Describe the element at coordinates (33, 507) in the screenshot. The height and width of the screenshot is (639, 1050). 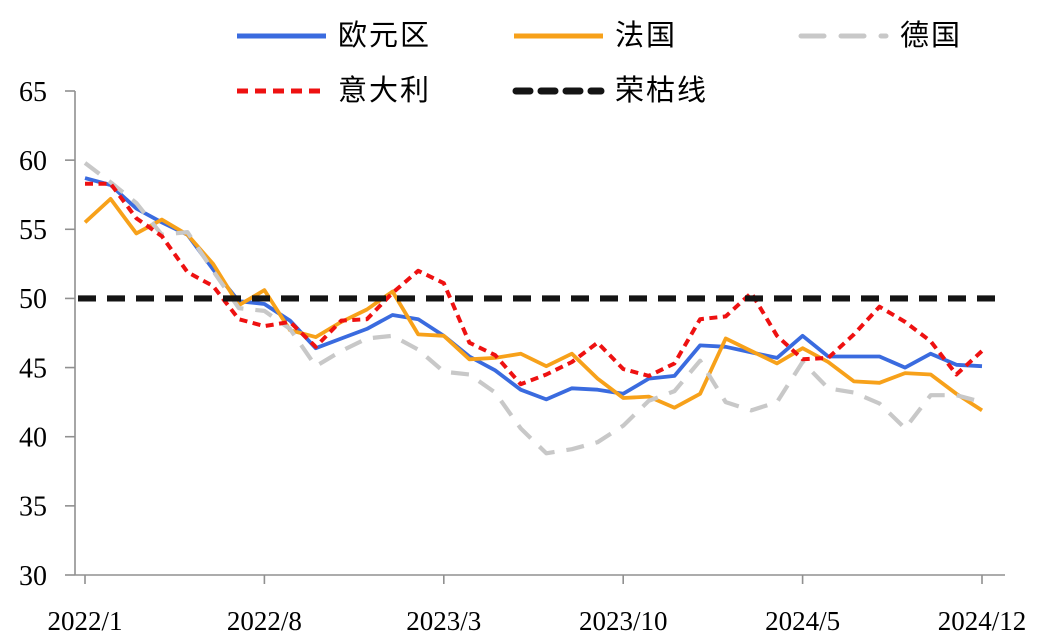
I see `y-tick-label: 35` at that location.